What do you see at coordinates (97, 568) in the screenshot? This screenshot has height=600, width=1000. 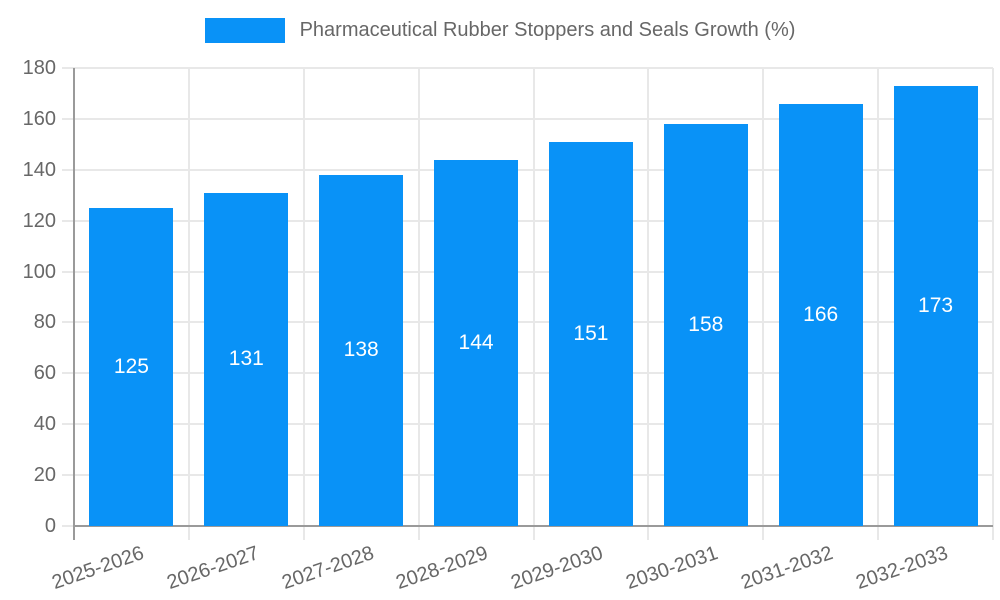 I see `x-axis-tick-label: 2025-2026` at bounding box center [97, 568].